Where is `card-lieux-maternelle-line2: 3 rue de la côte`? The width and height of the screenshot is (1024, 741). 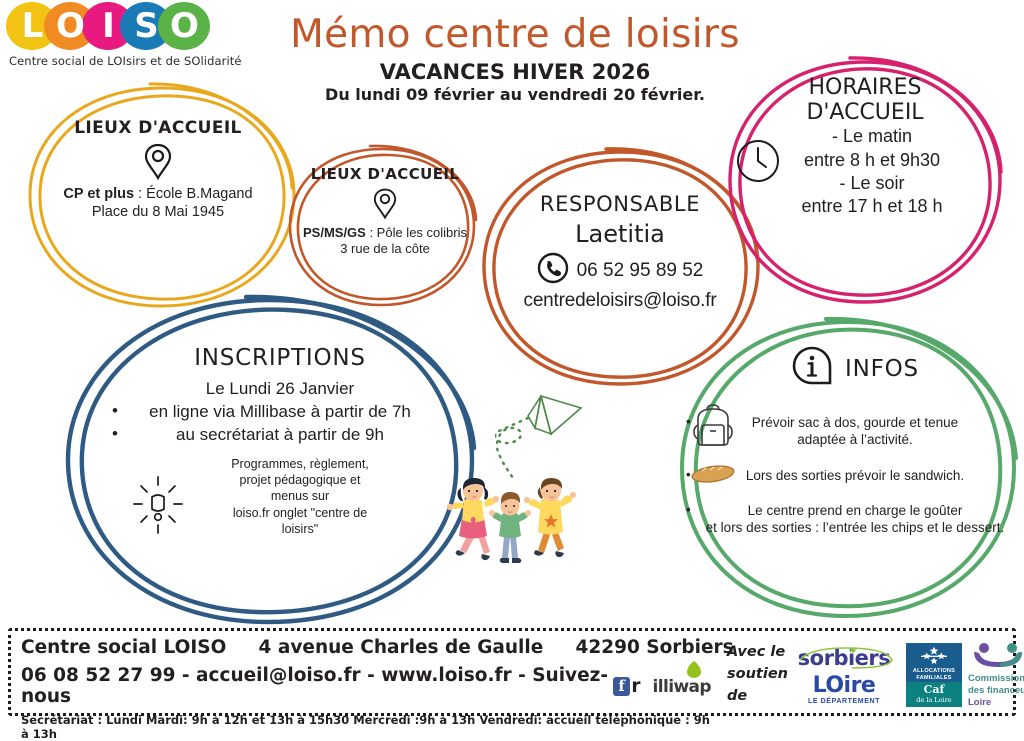
card-lieux-maternelle-line2: 3 rue de la côte is located at coordinates (385, 248).